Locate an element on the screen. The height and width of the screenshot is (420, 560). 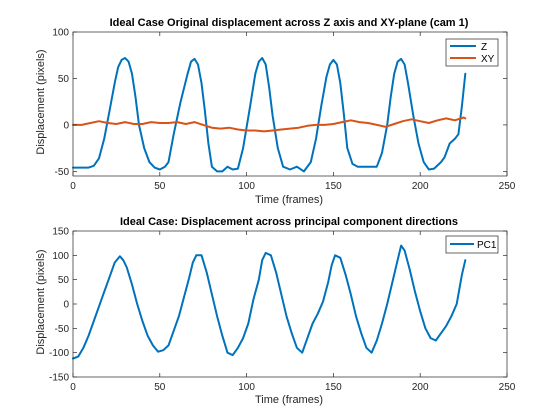
legend-label-xy: XY is located at coordinates (488, 59).